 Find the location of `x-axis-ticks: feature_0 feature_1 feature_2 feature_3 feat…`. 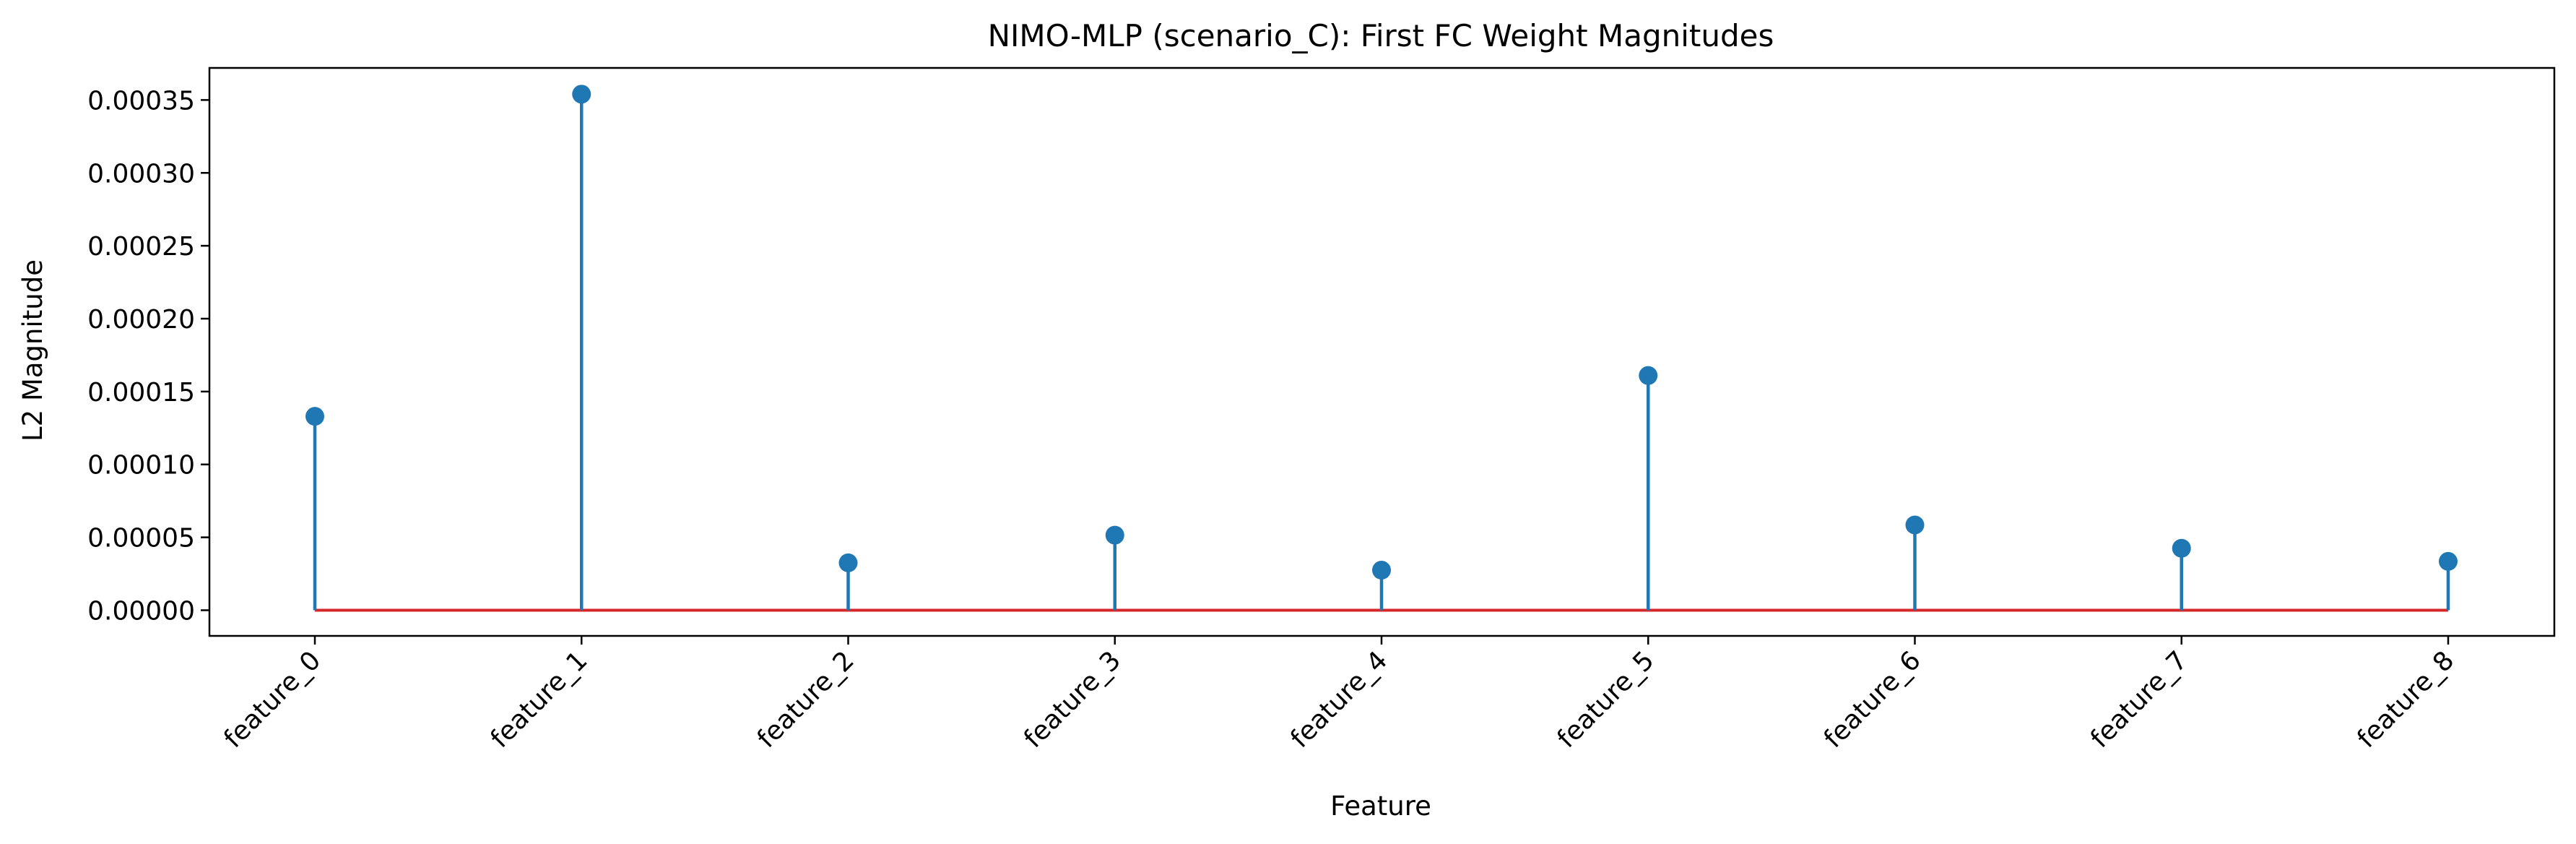

x-axis-ticks: feature_0 feature_1 feature_2 feature_3 feat… is located at coordinates (1339, 695).